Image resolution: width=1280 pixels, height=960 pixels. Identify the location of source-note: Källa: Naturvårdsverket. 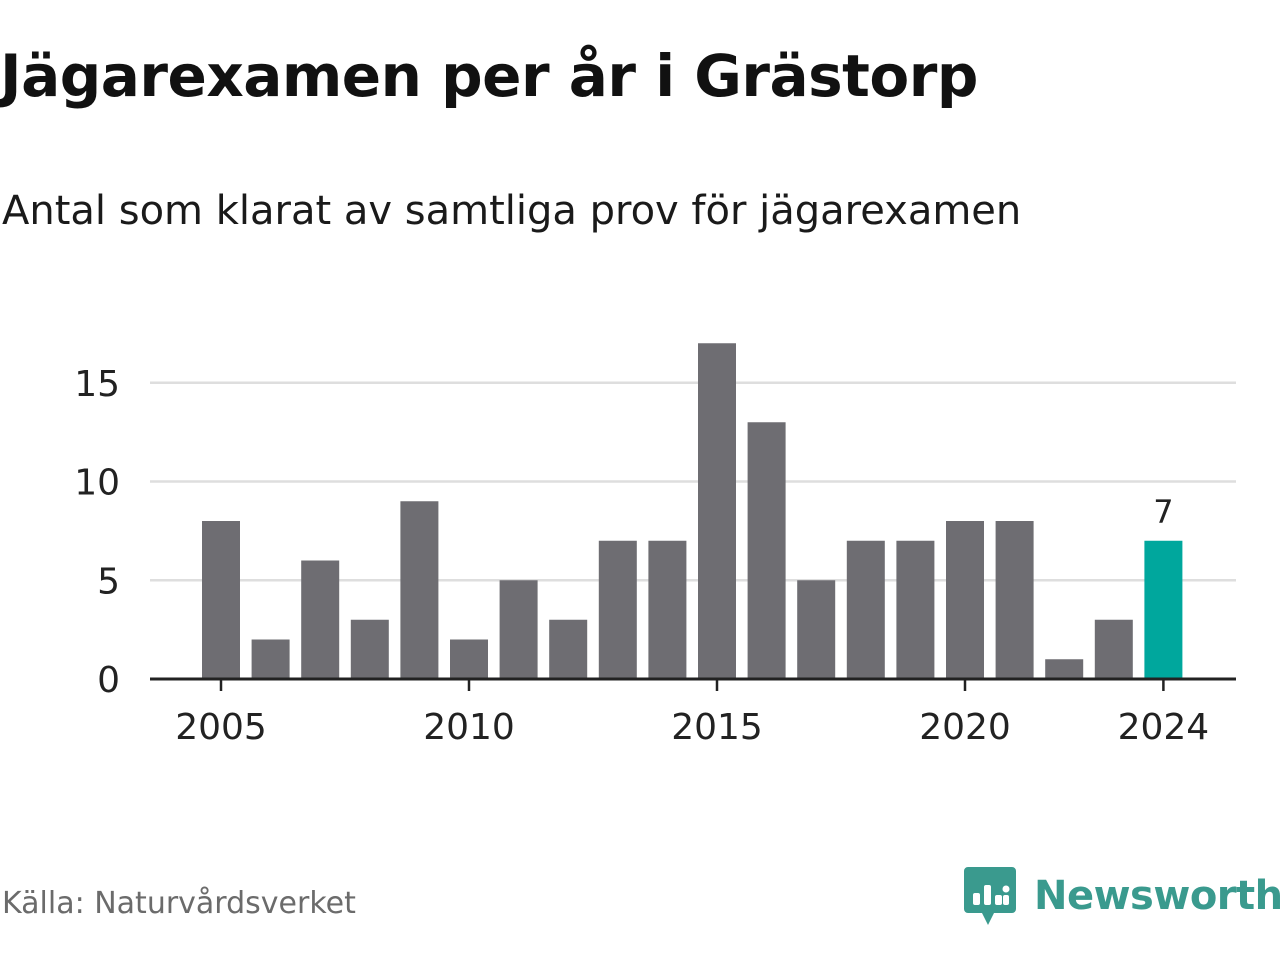
(179, 903).